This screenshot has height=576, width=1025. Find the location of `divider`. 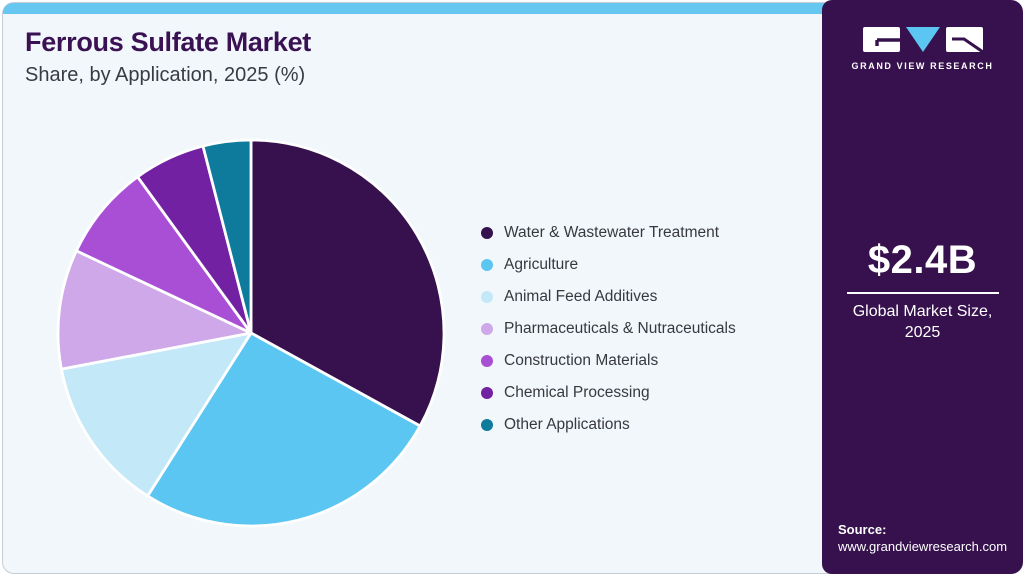

divider is located at coordinates (922, 293).